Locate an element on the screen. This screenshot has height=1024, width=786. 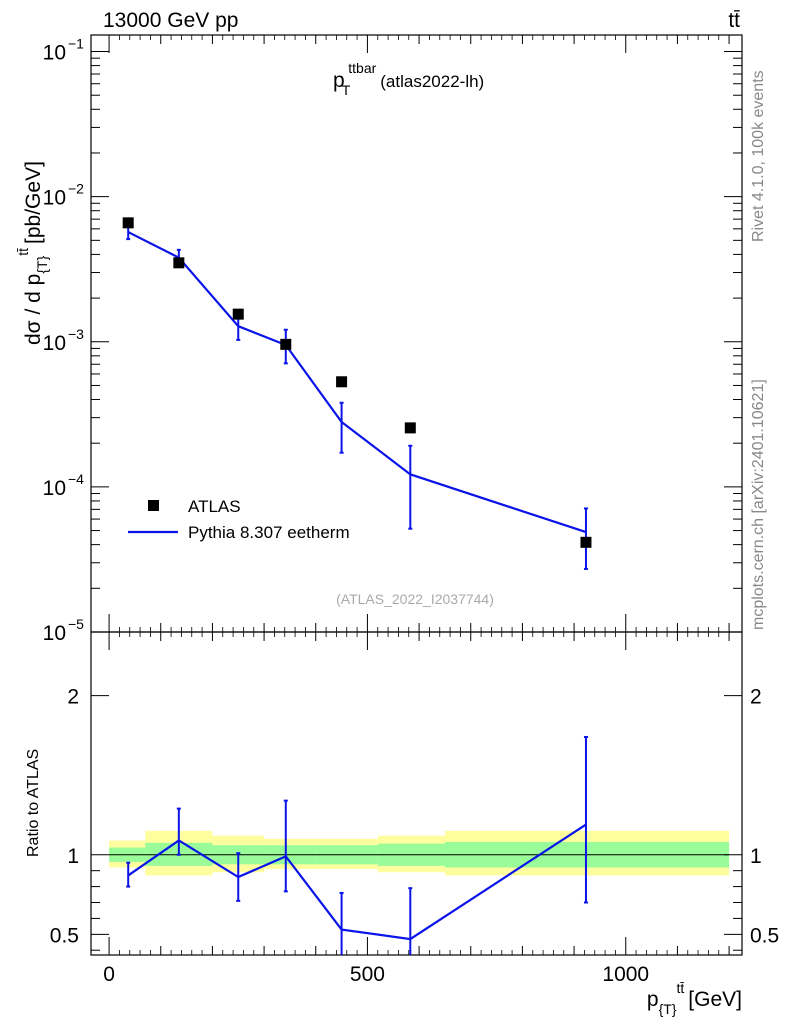
xtick-label-500: 500 is located at coordinates (367, 974).